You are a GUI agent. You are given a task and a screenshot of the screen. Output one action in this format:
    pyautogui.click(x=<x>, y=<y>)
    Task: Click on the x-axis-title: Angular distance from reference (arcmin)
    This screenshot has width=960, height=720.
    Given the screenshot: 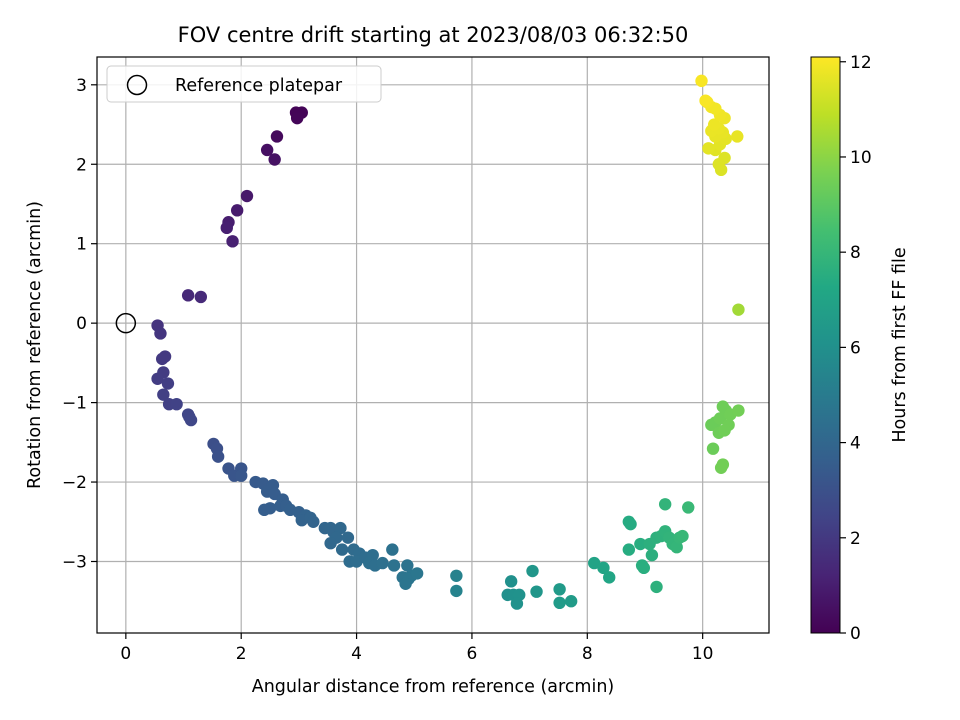 What is the action you would take?
    pyautogui.click(x=433, y=687)
    